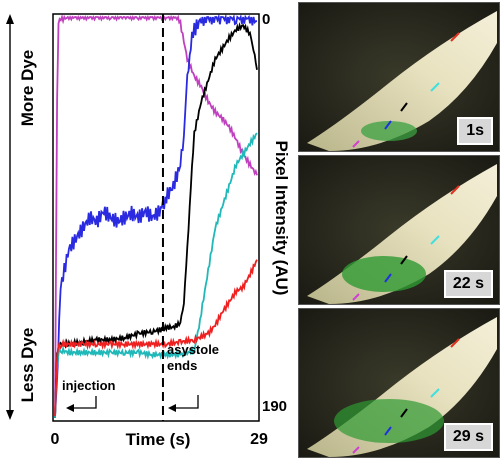  What do you see at coordinates (281, 218) in the screenshot?
I see `y-axis-label: Pixel Intensity (AU)` at bounding box center [281, 218].